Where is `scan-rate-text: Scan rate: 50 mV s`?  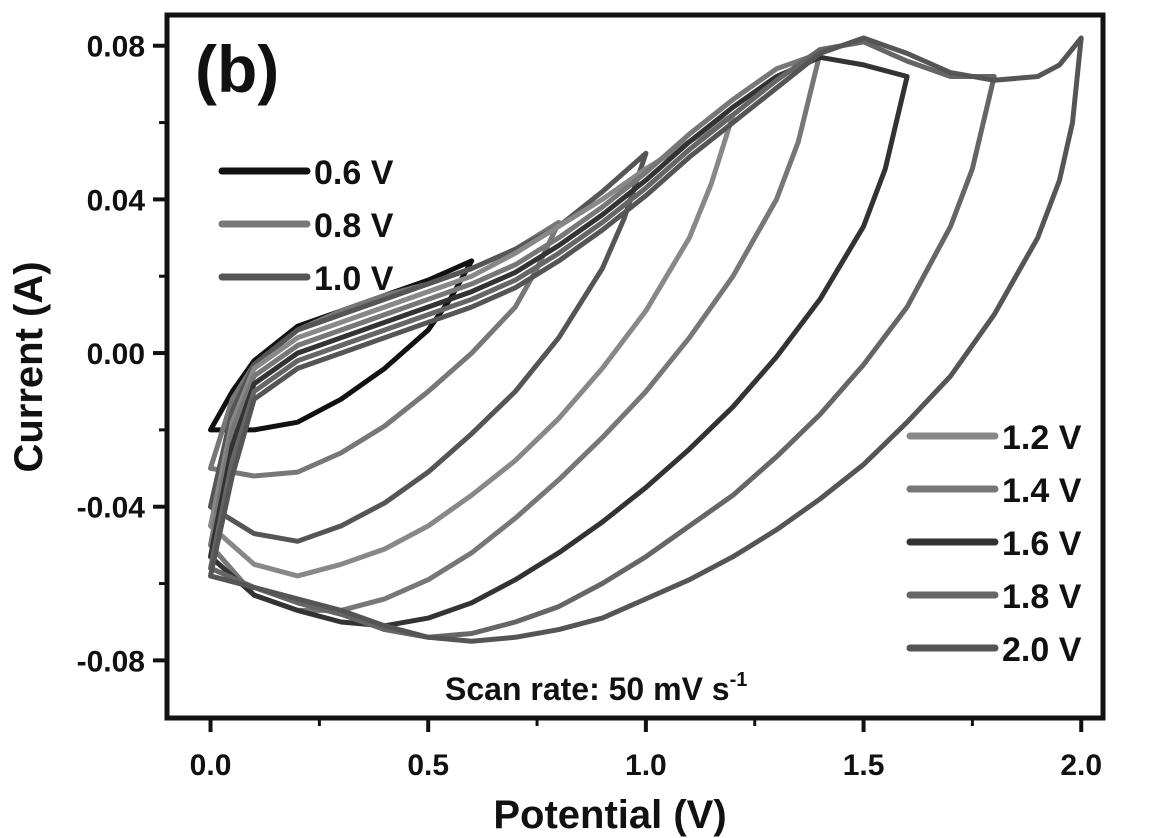
scan-rate-text: Scan rate: 50 mV s is located at coordinates (587, 689).